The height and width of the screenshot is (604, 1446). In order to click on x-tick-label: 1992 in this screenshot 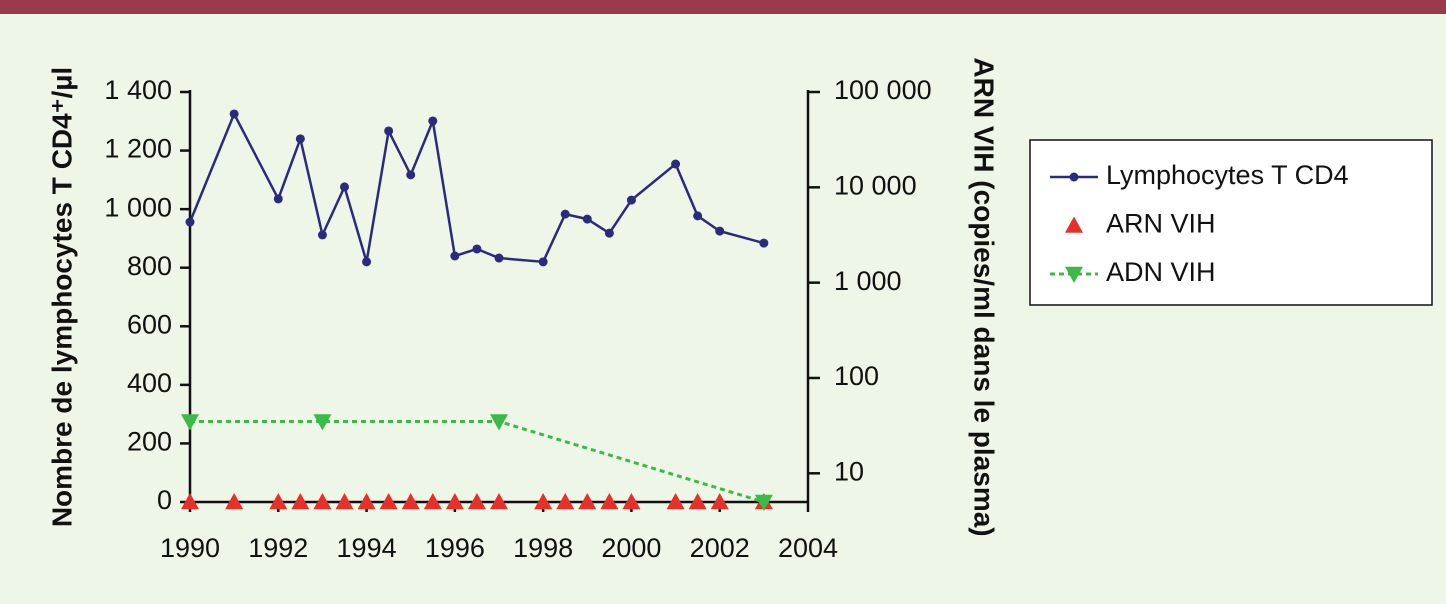, I will do `click(278, 548)`.